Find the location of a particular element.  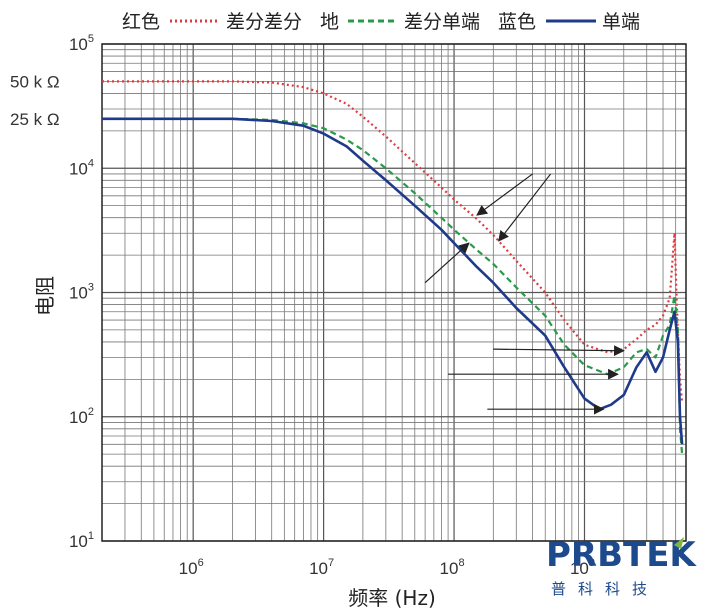

x-axis-label: 频率 (Hz) is located at coordinates (392, 598).